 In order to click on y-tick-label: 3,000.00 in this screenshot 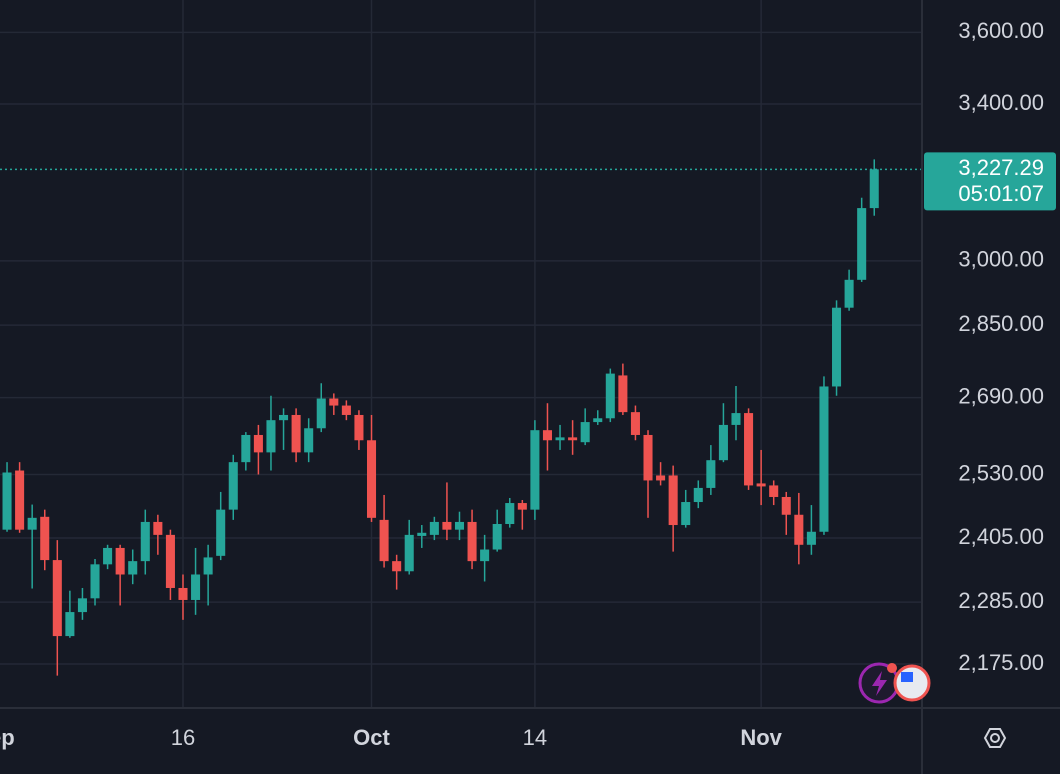, I will do `click(1001, 259)`.